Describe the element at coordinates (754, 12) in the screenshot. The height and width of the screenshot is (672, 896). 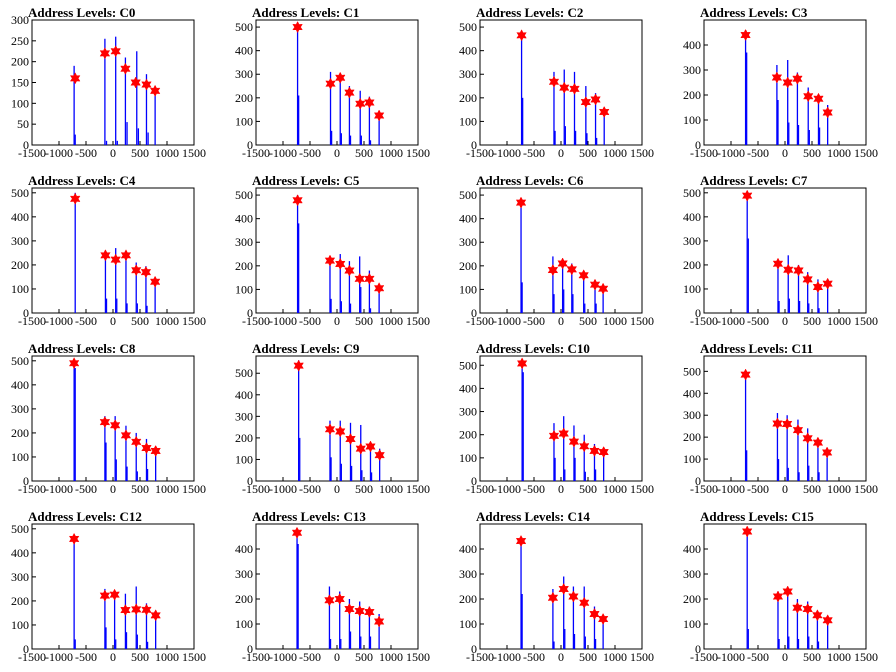
I see `chart-title: Address Levels: C3` at that location.